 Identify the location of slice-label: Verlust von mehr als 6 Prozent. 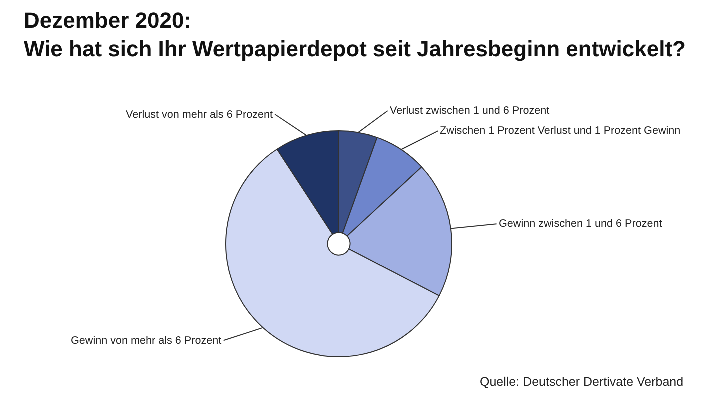
(200, 115).